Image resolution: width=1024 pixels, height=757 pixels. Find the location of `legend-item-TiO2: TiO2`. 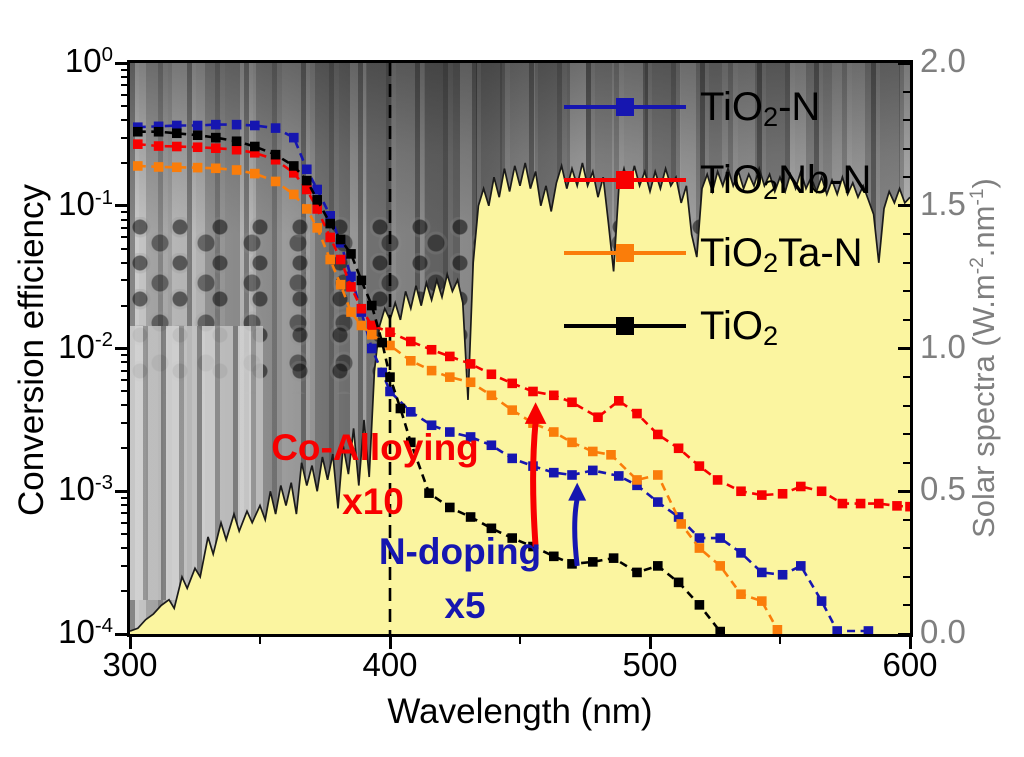

legend-item-TiO2: TiO2 is located at coordinates (717, 325).